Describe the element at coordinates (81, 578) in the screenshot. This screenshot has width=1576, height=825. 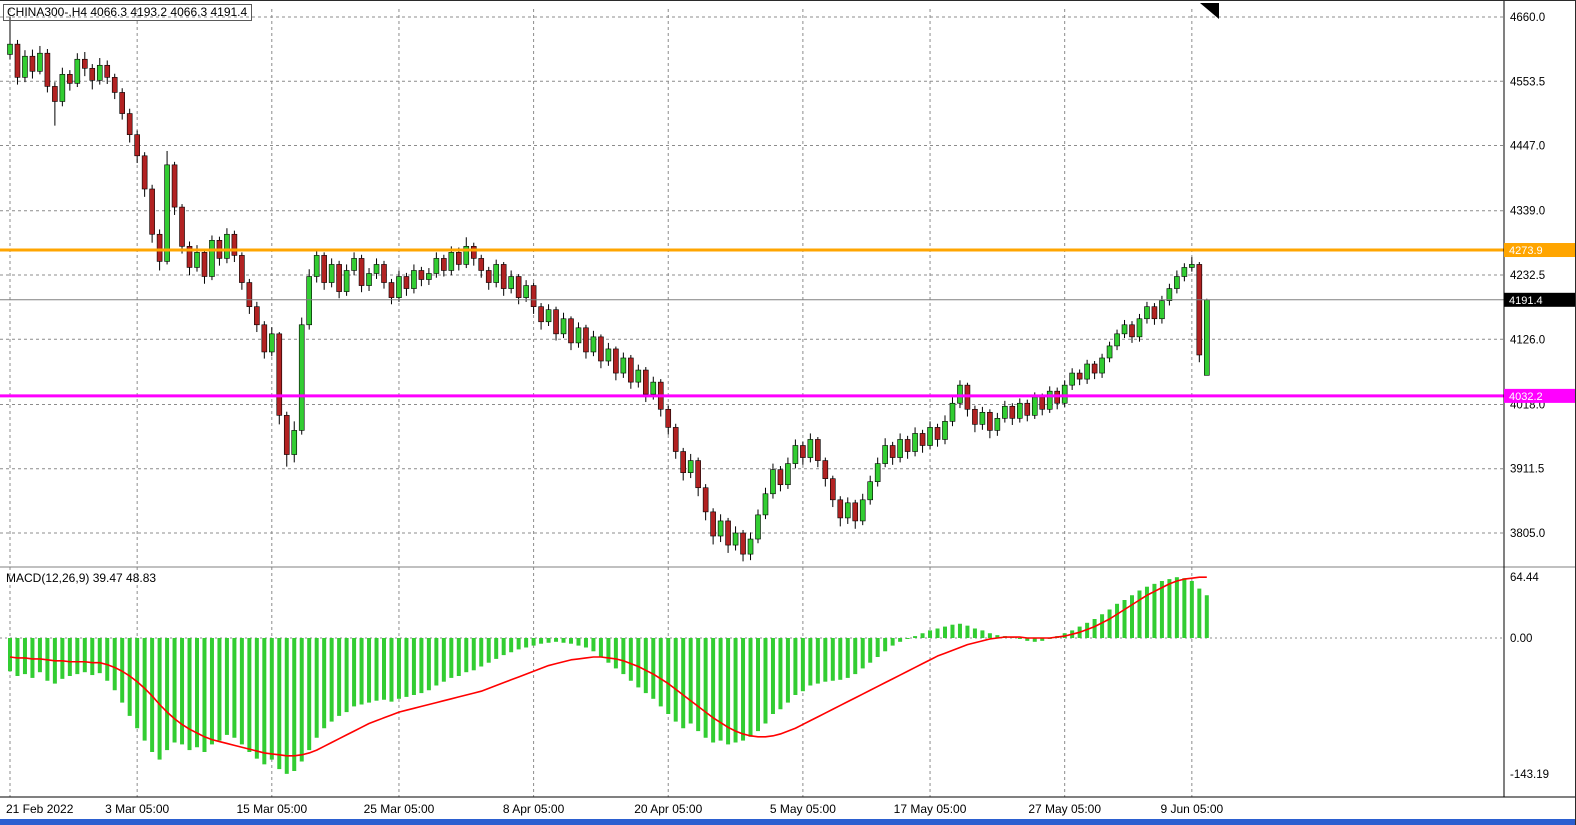
I see `indicator-label: MACD(12,26,9) 39.47 48.83` at that location.